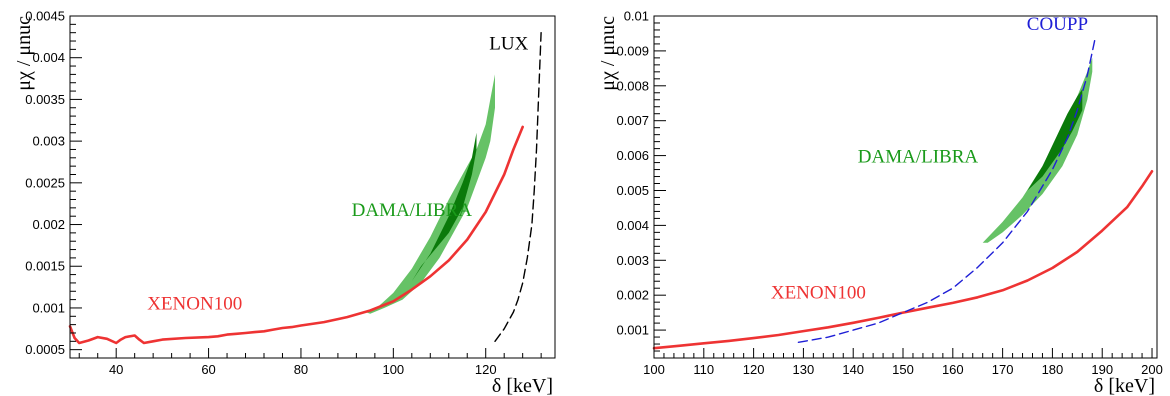 The height and width of the screenshot is (396, 1170). I want to click on right-xenon100-label: XENON100, so click(818, 293).